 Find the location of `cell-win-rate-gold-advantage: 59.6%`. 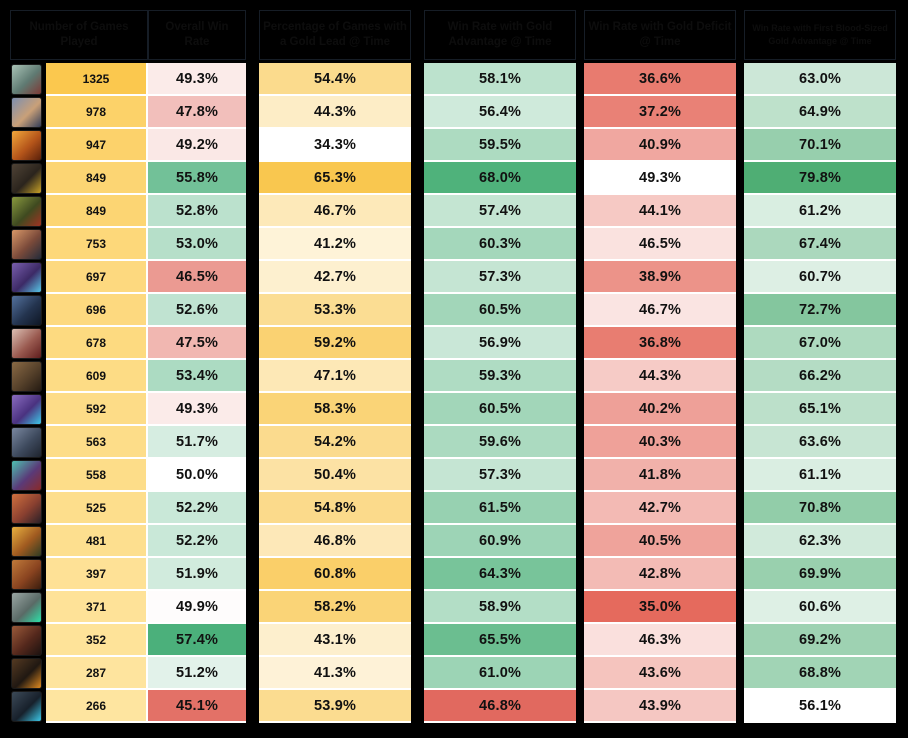

cell-win-rate-gold-advantage: 59.6% is located at coordinates (500, 442).